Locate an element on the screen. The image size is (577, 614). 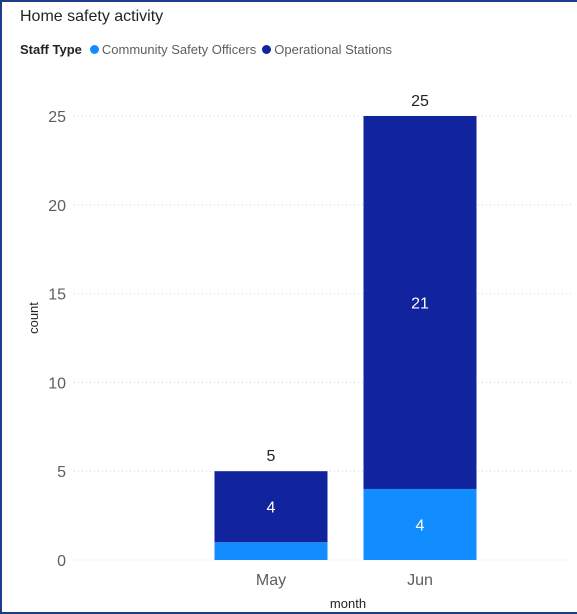
bar-may-operational-stations is located at coordinates (271, 507).